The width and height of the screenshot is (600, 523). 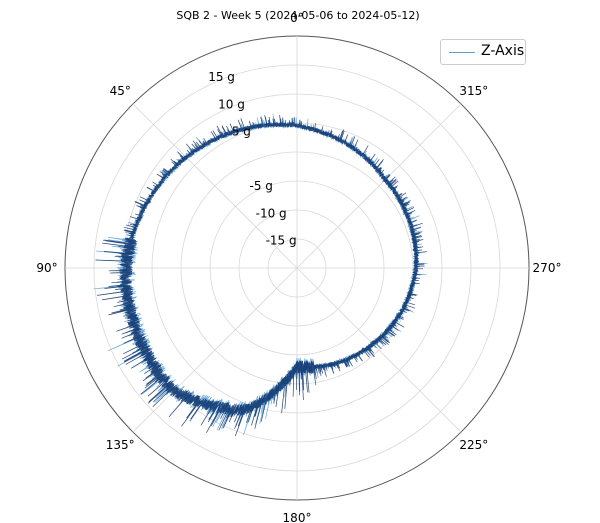 I want to click on legend-label-z-axis: Z-Axis, so click(x=503, y=51).